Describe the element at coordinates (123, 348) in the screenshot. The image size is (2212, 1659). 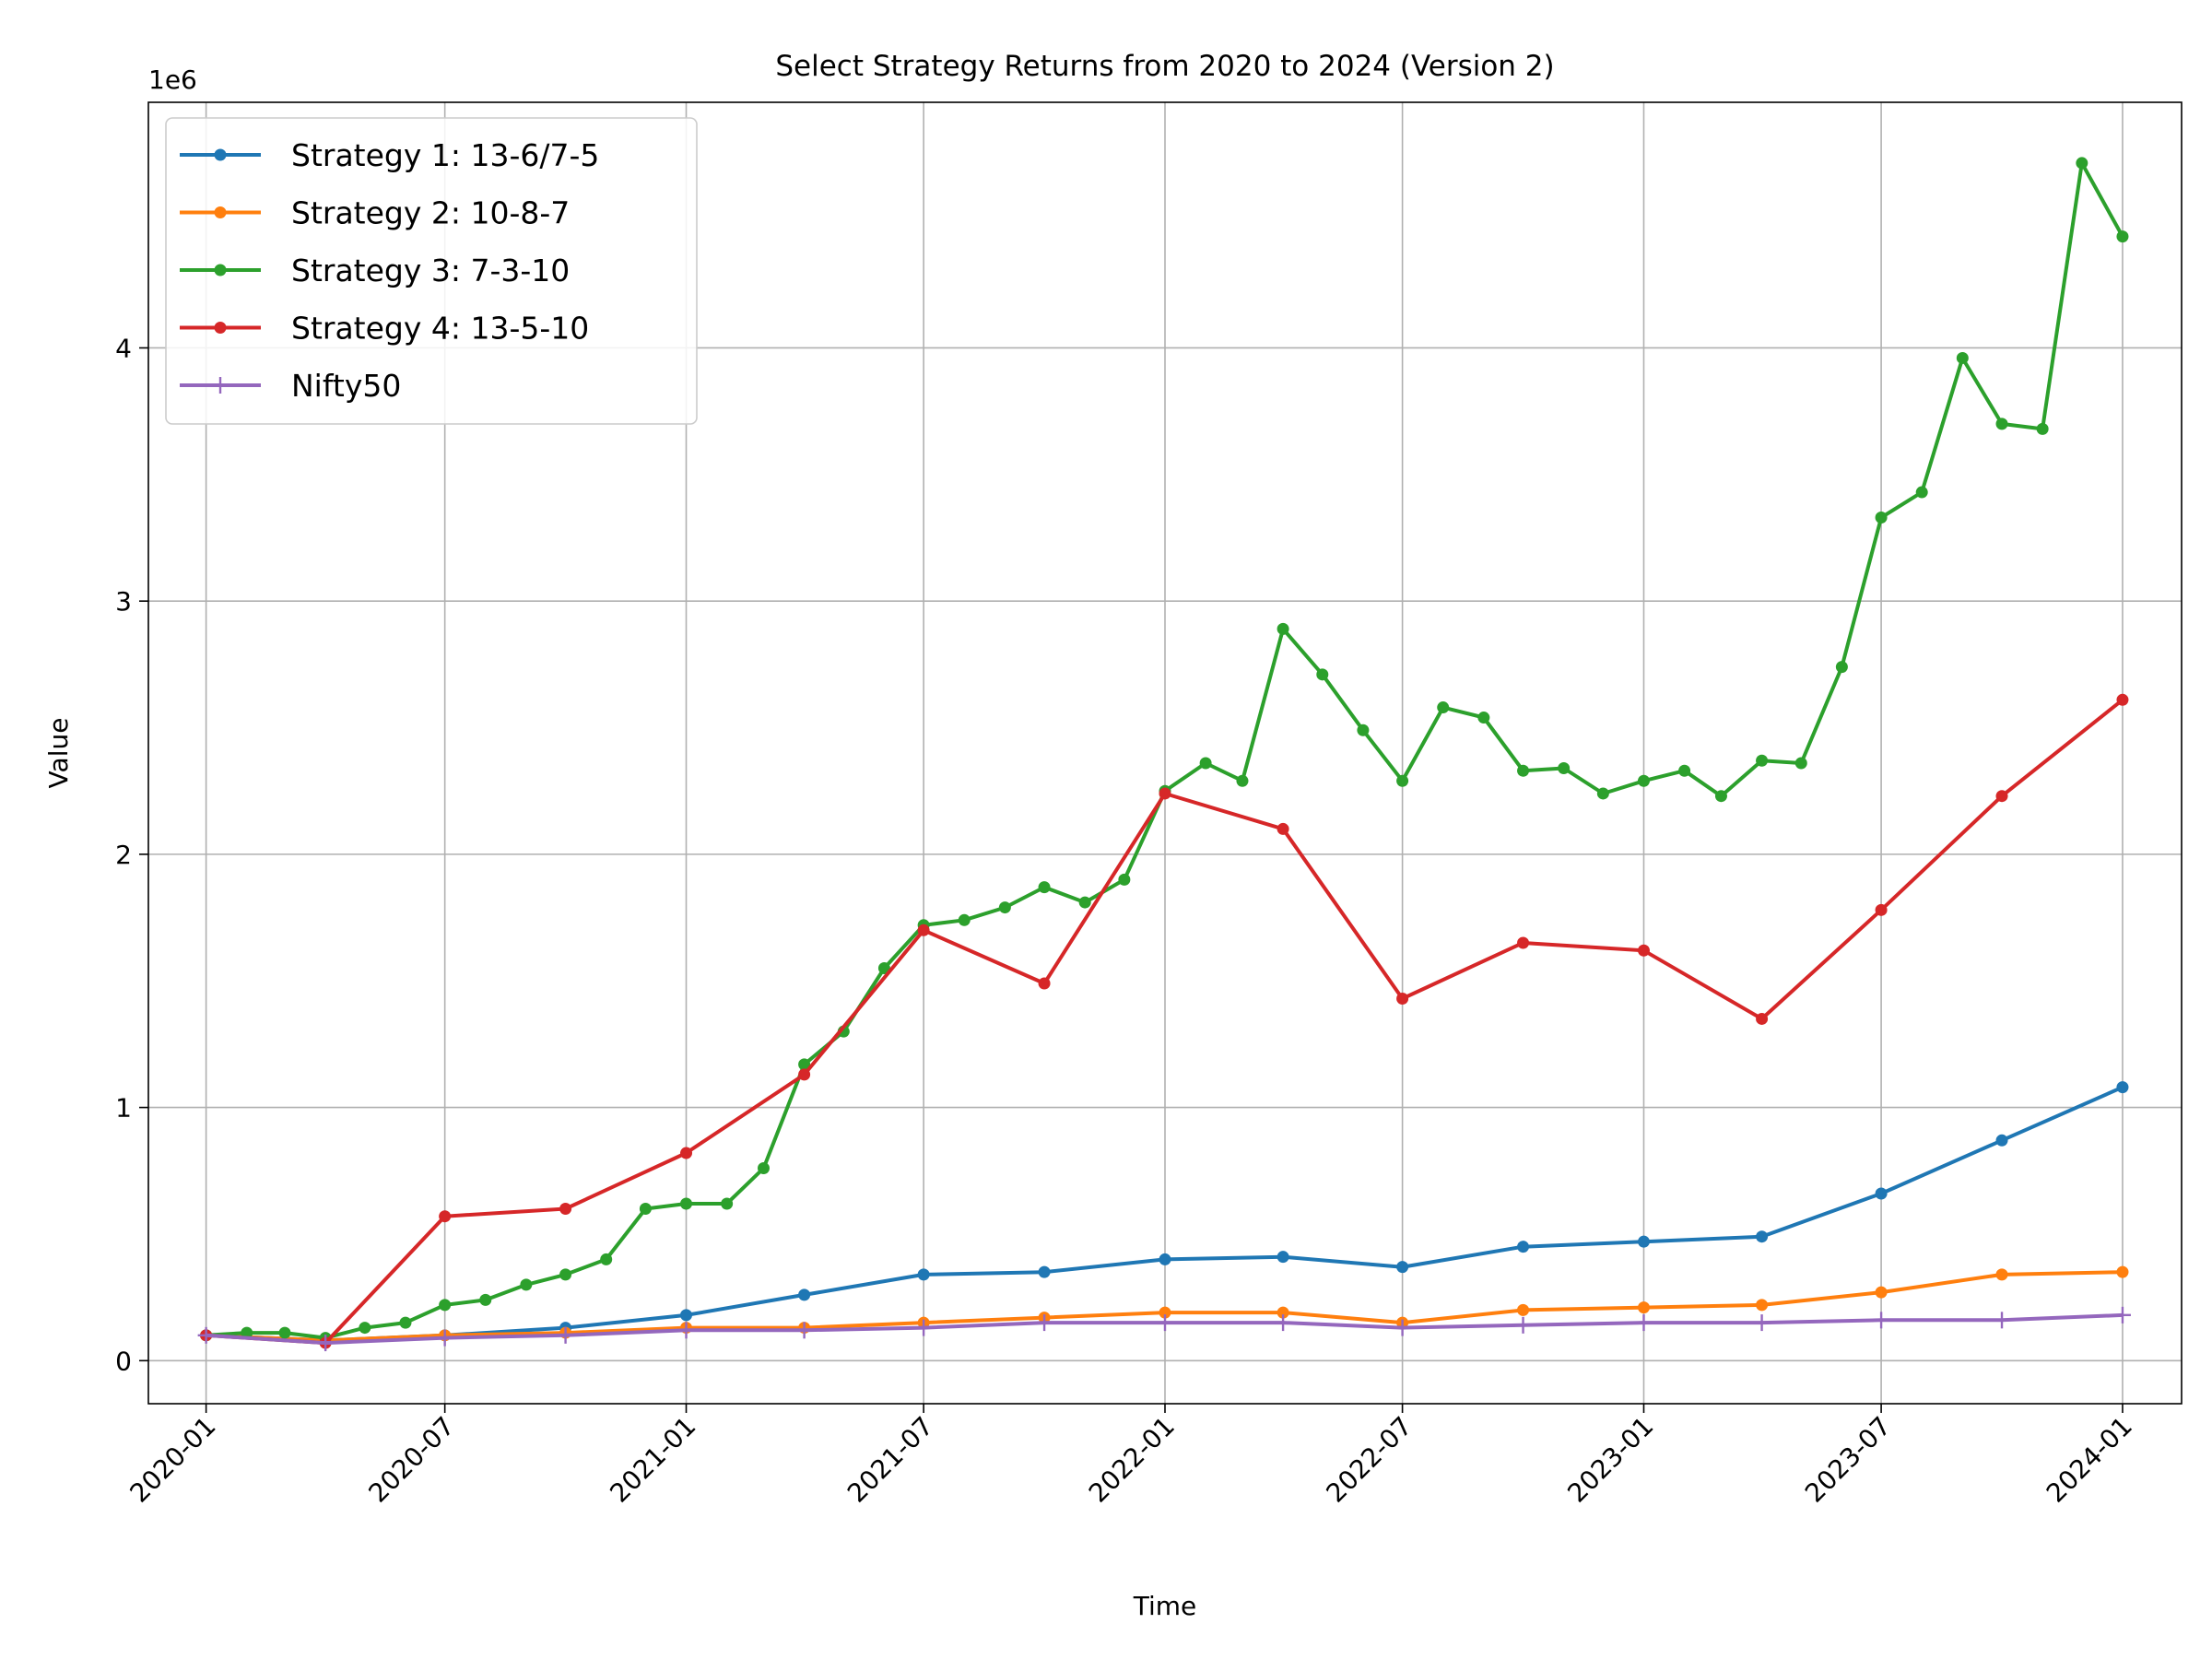
I see `y-tick-label: 4` at that location.